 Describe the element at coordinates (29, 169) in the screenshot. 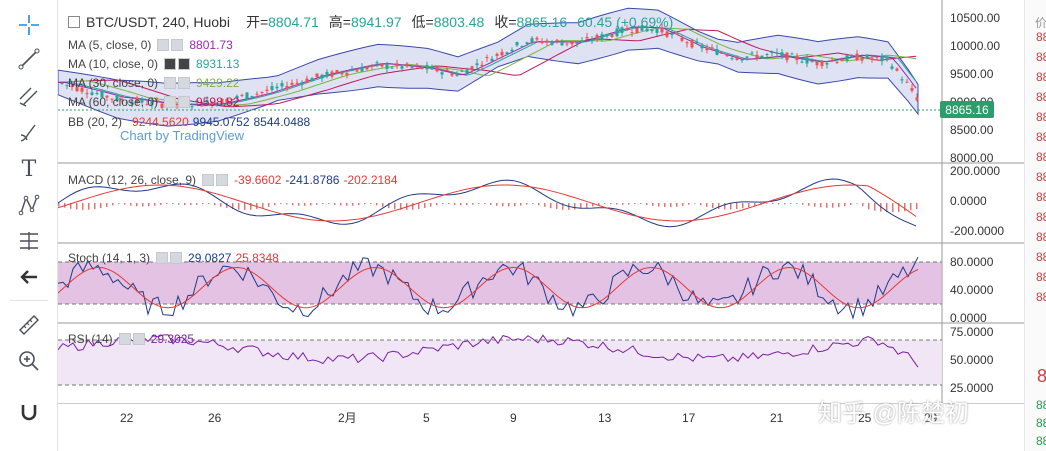

I see `text-icon: T` at that location.